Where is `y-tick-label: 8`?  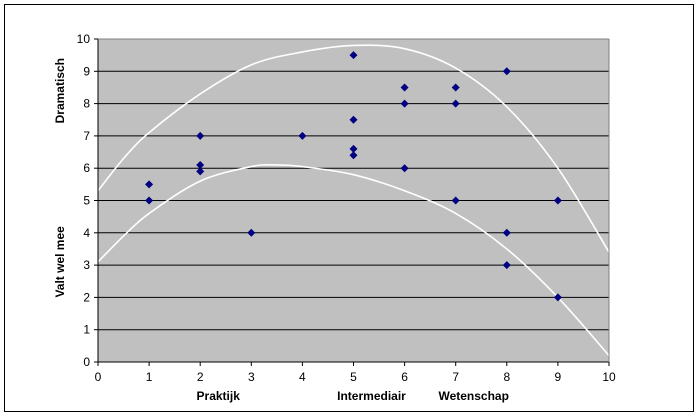 y-tick-label: 8 is located at coordinates (86, 104).